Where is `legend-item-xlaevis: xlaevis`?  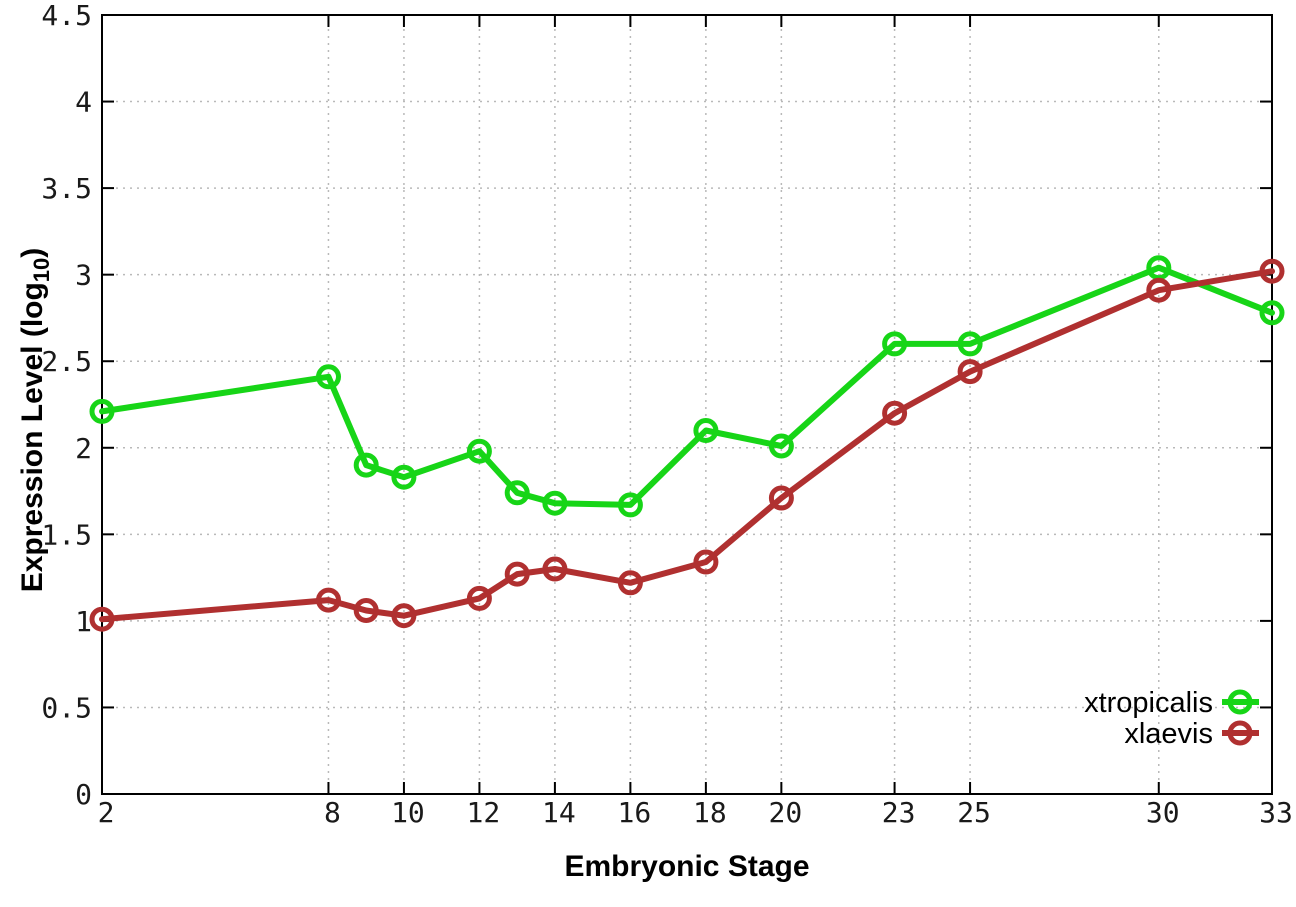
legend-item-xlaevis: xlaevis is located at coordinates (1191, 734).